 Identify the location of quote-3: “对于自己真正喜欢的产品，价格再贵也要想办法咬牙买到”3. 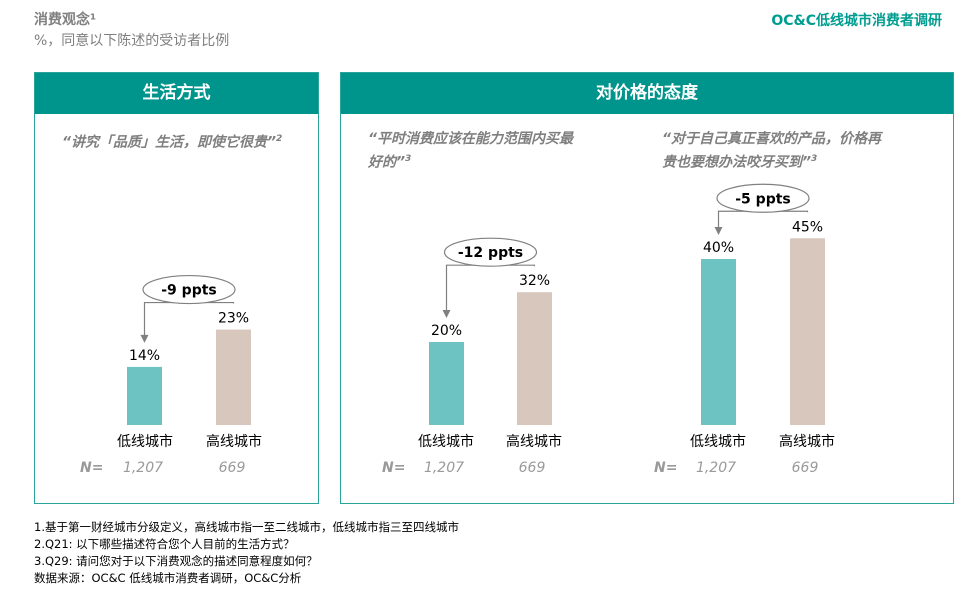
(777, 151).